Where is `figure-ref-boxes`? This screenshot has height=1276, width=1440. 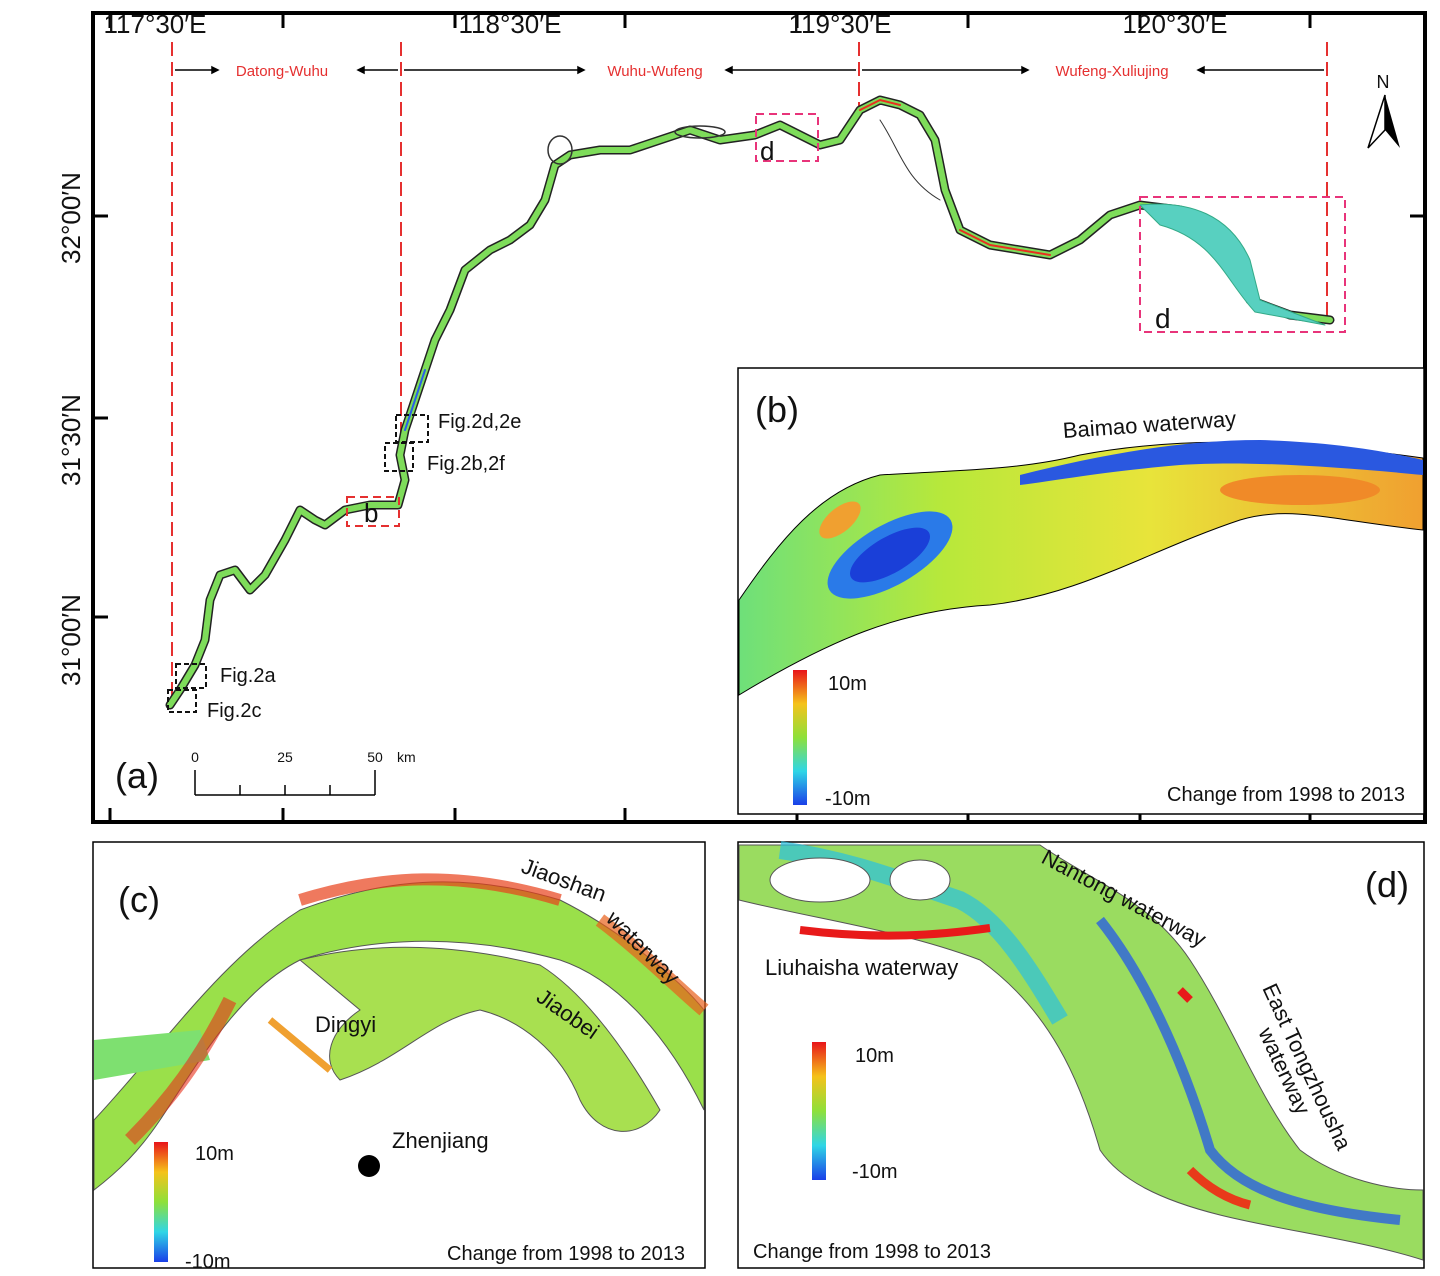 figure-ref-boxes is located at coordinates (298, 563).